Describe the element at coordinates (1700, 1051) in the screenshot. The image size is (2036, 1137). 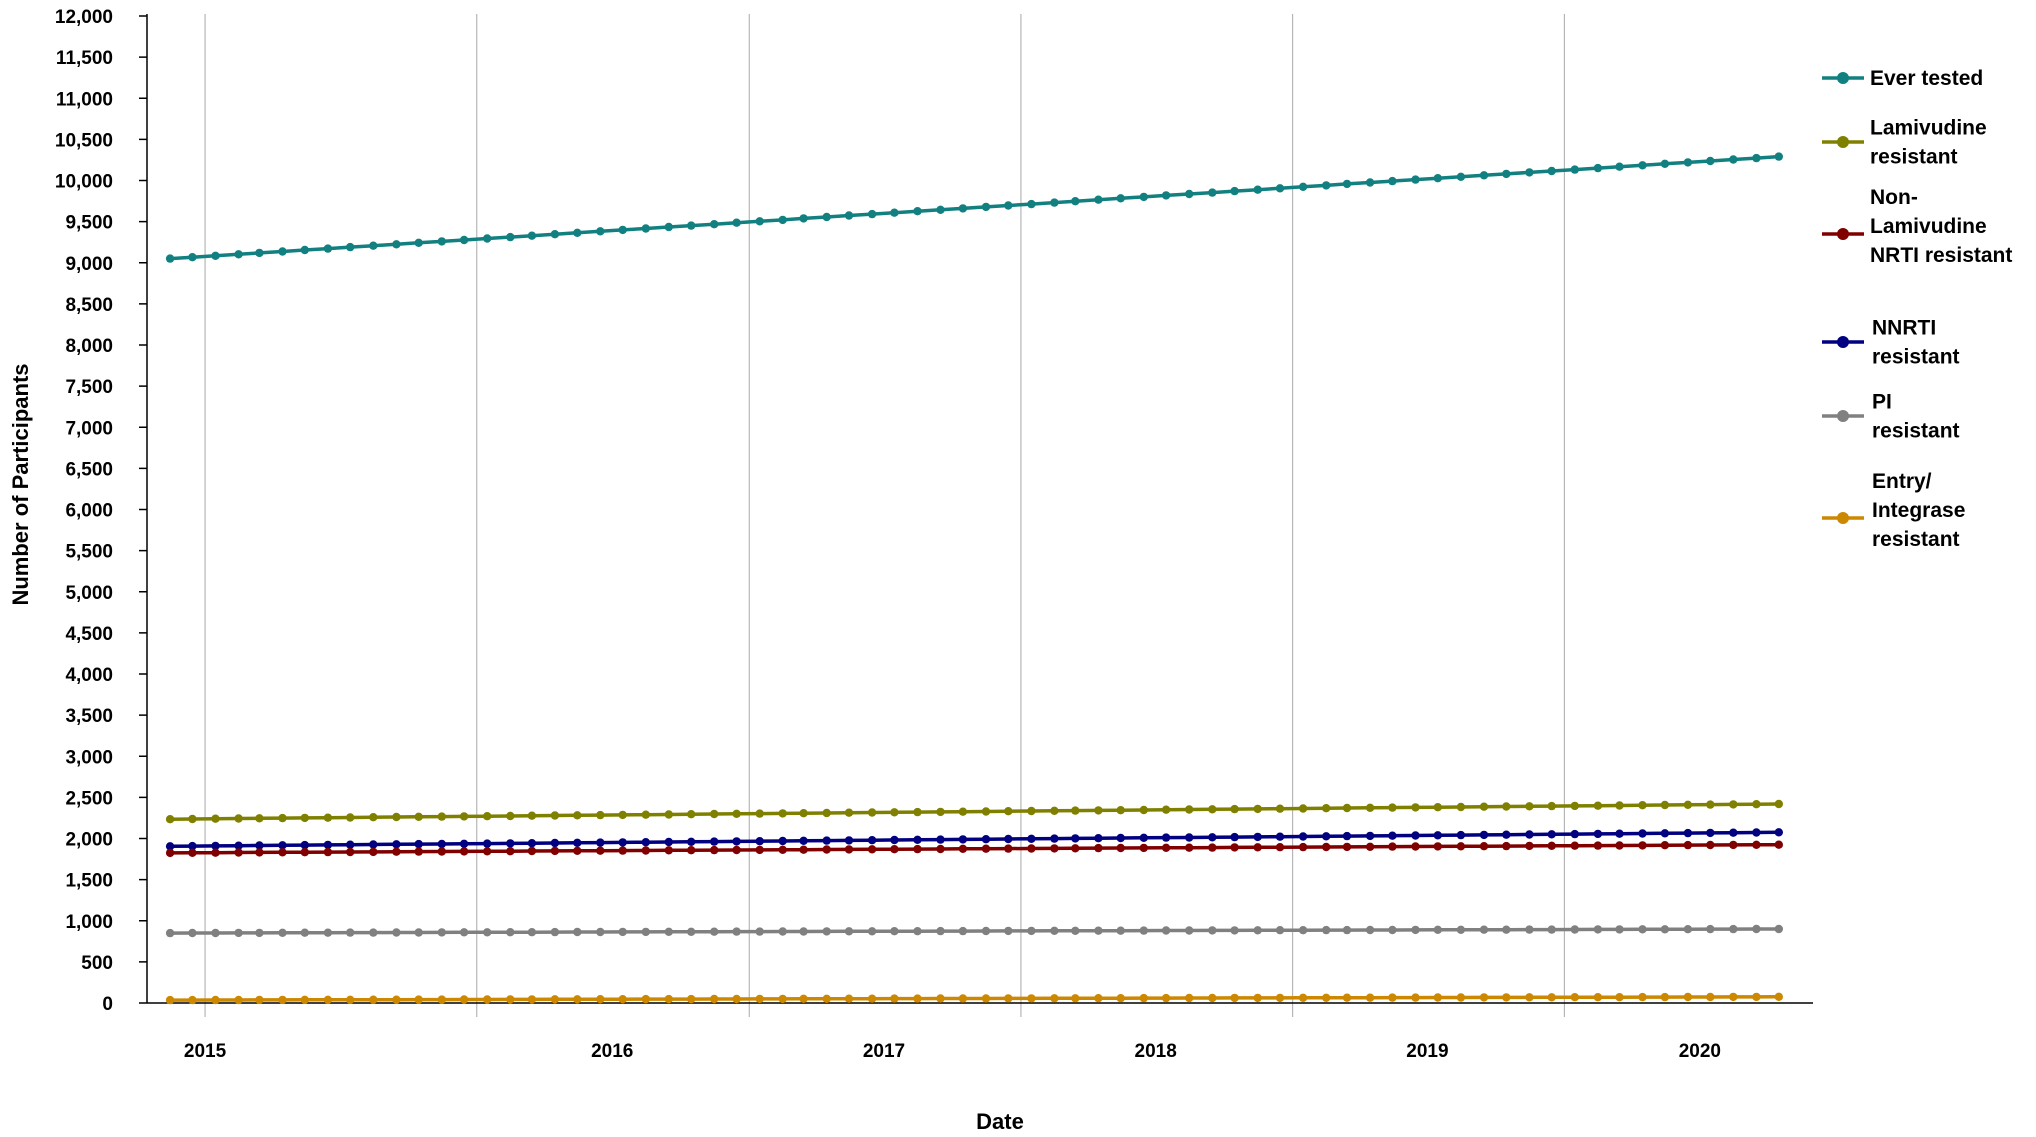
I see `x-tick-label: 2020` at that location.